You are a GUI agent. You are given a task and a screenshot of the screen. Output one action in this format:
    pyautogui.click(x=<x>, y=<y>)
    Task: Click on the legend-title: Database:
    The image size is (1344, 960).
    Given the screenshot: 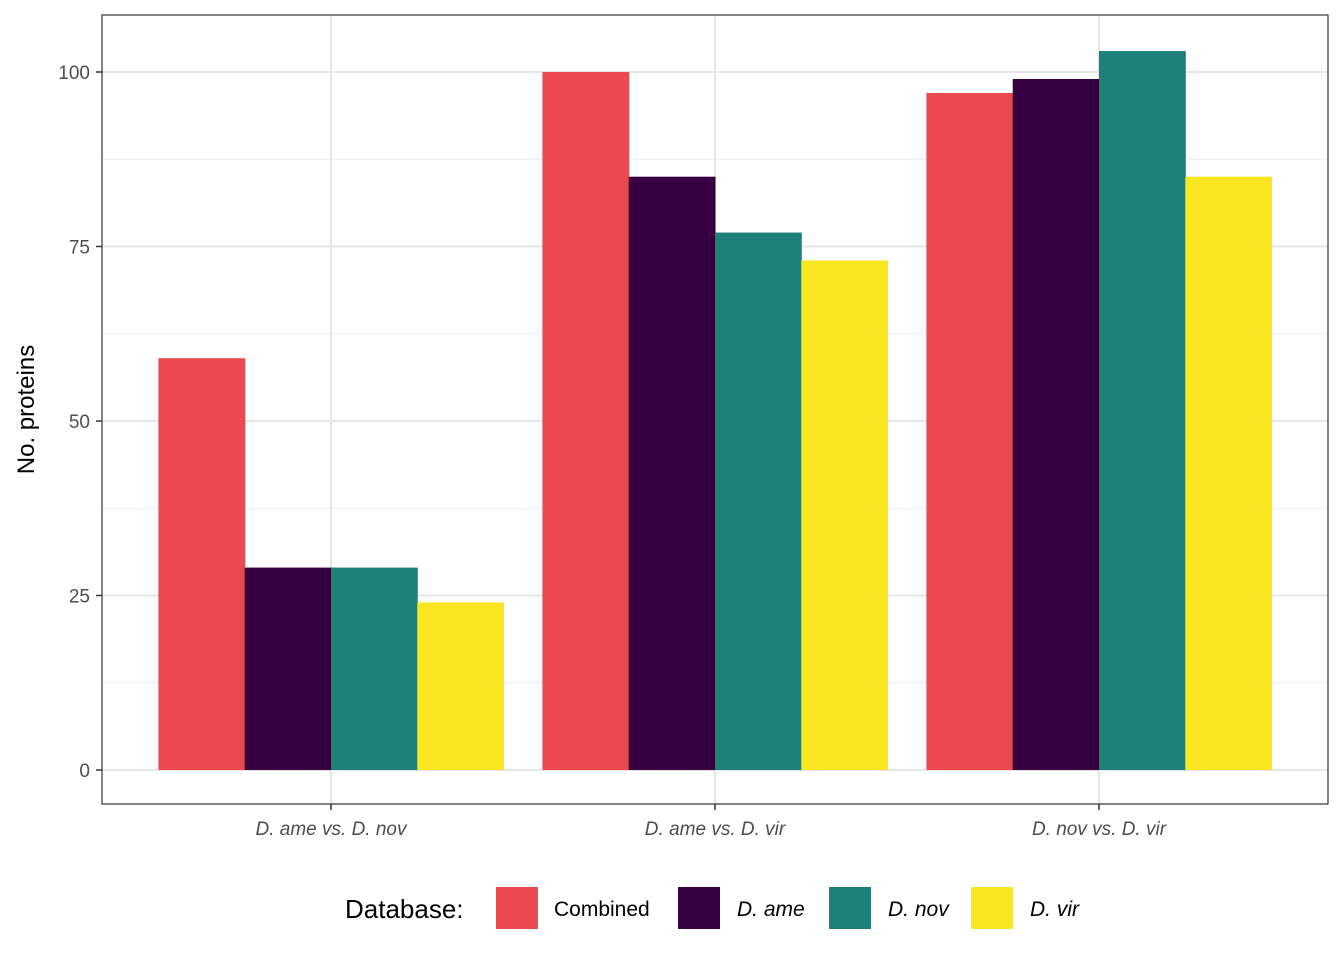 What is the action you would take?
    pyautogui.click(x=404, y=909)
    